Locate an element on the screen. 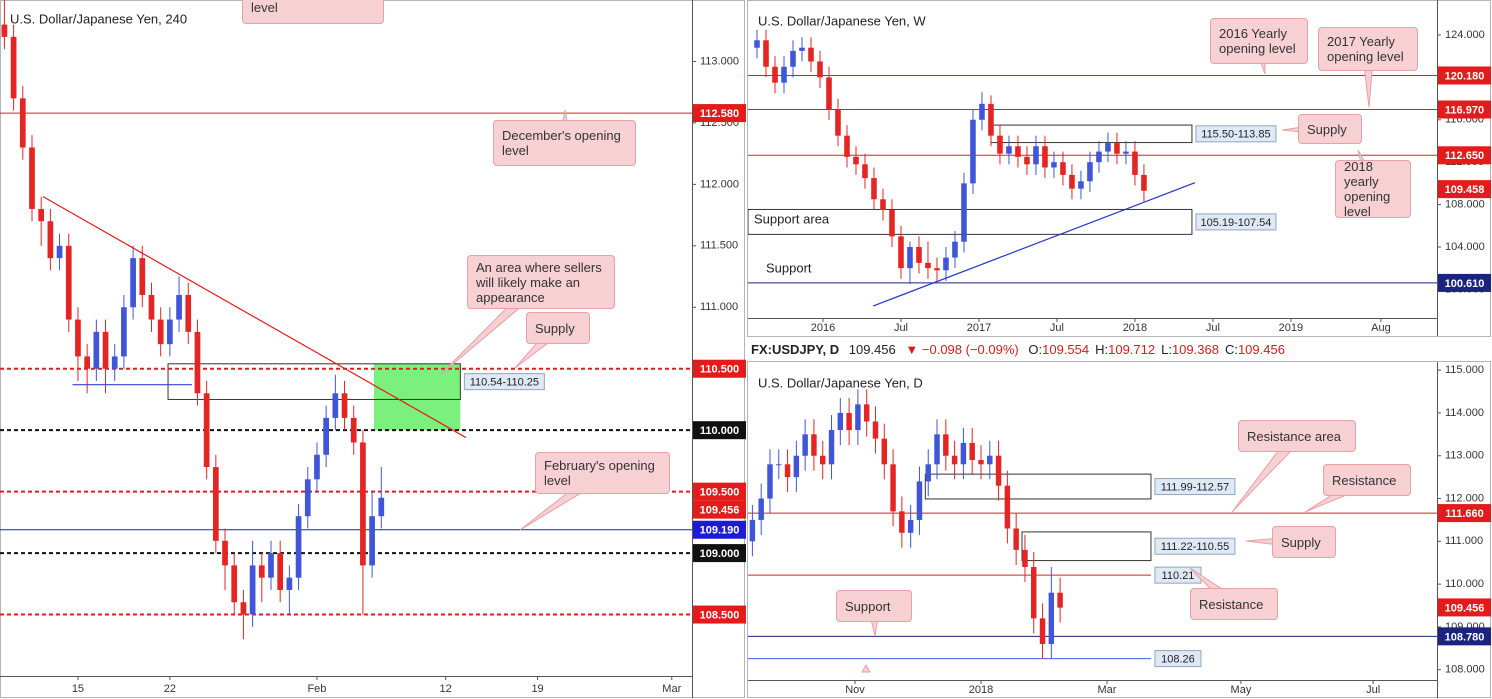 Image resolution: width=1492 pixels, height=699 pixels. chart-title: U.S. Dollar/Japanese Yen, 240 is located at coordinates (98, 18).